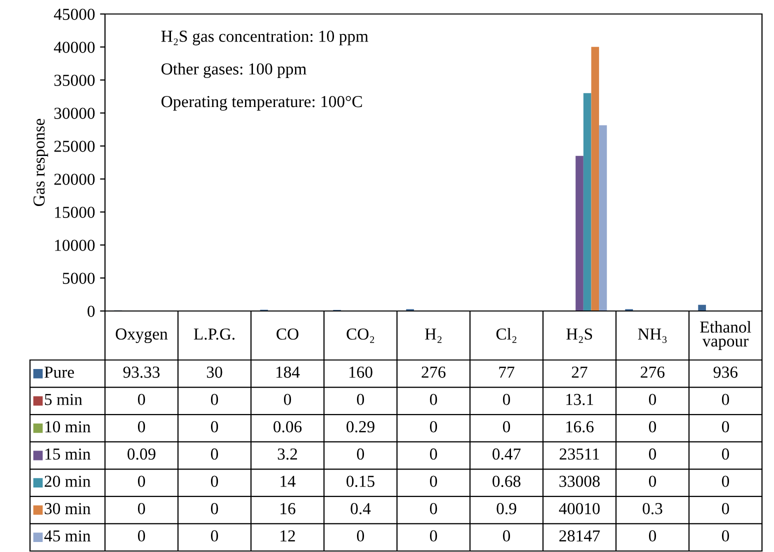  What do you see at coordinates (40, 162) in the screenshot?
I see `y-axis-title: Gas response` at bounding box center [40, 162].